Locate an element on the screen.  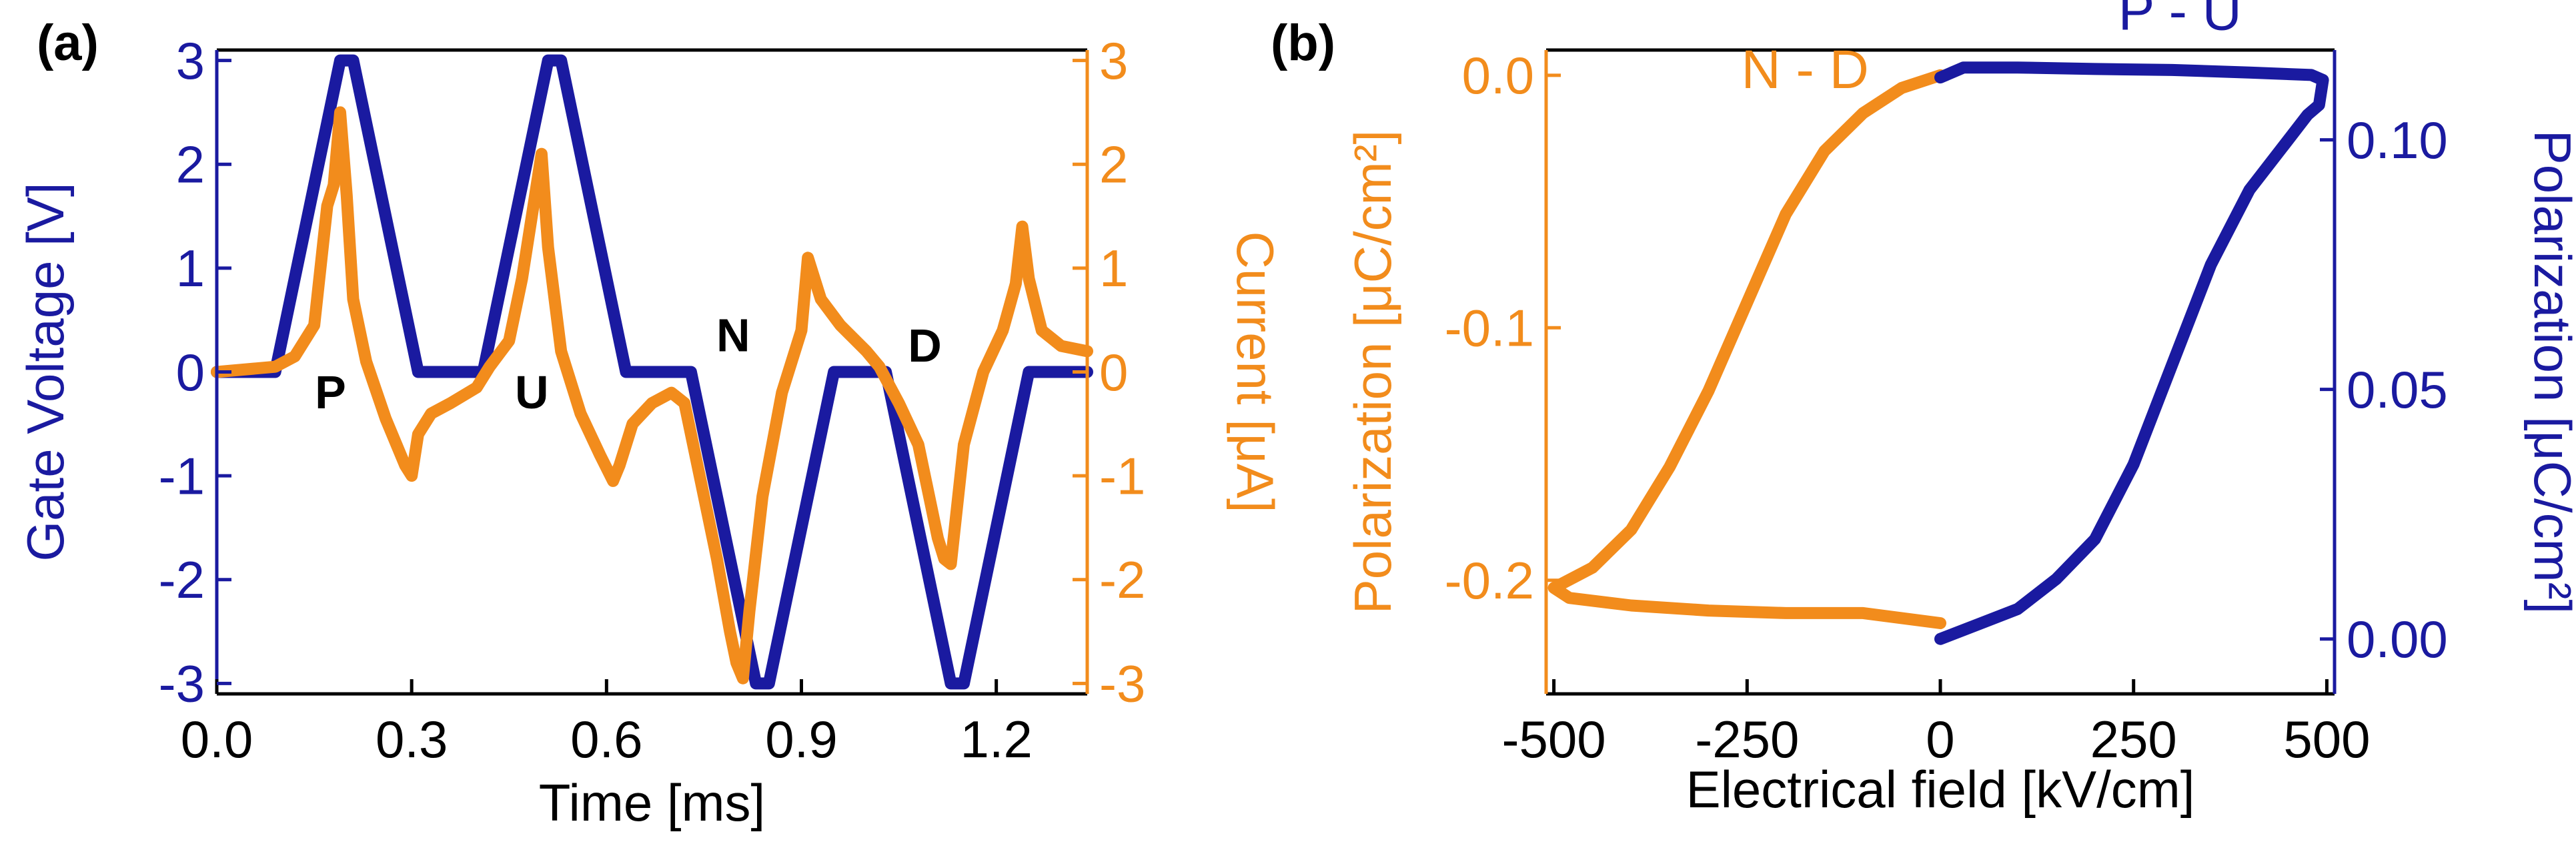
x-tick-label: 0.9 is located at coordinates (801, 740).